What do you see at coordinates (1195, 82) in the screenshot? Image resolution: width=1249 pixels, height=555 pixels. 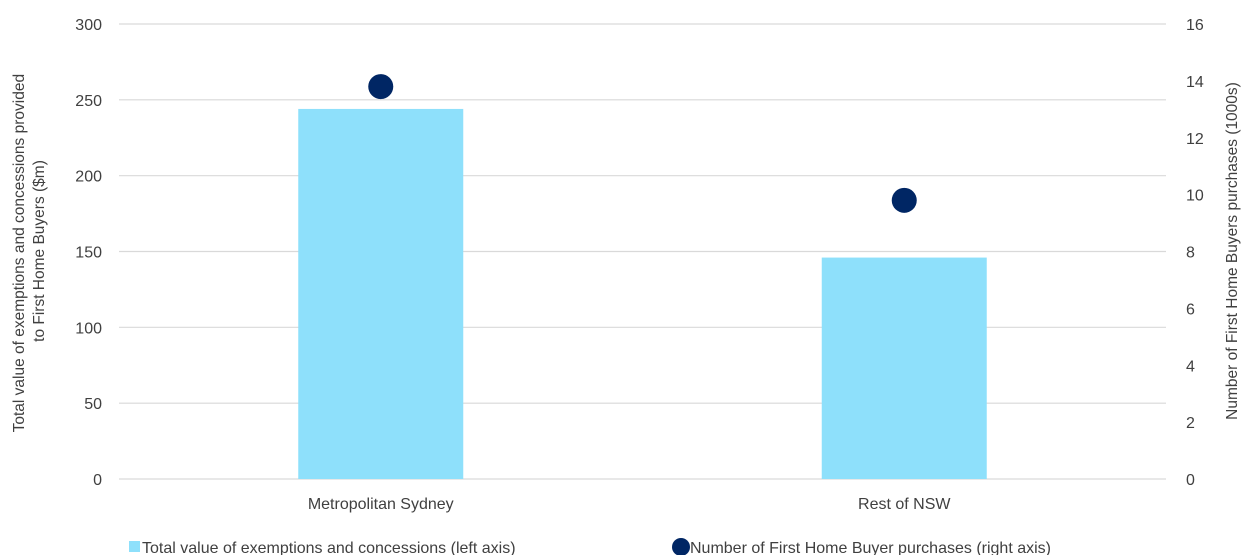 I see `right-tick-label: 14` at bounding box center [1195, 82].